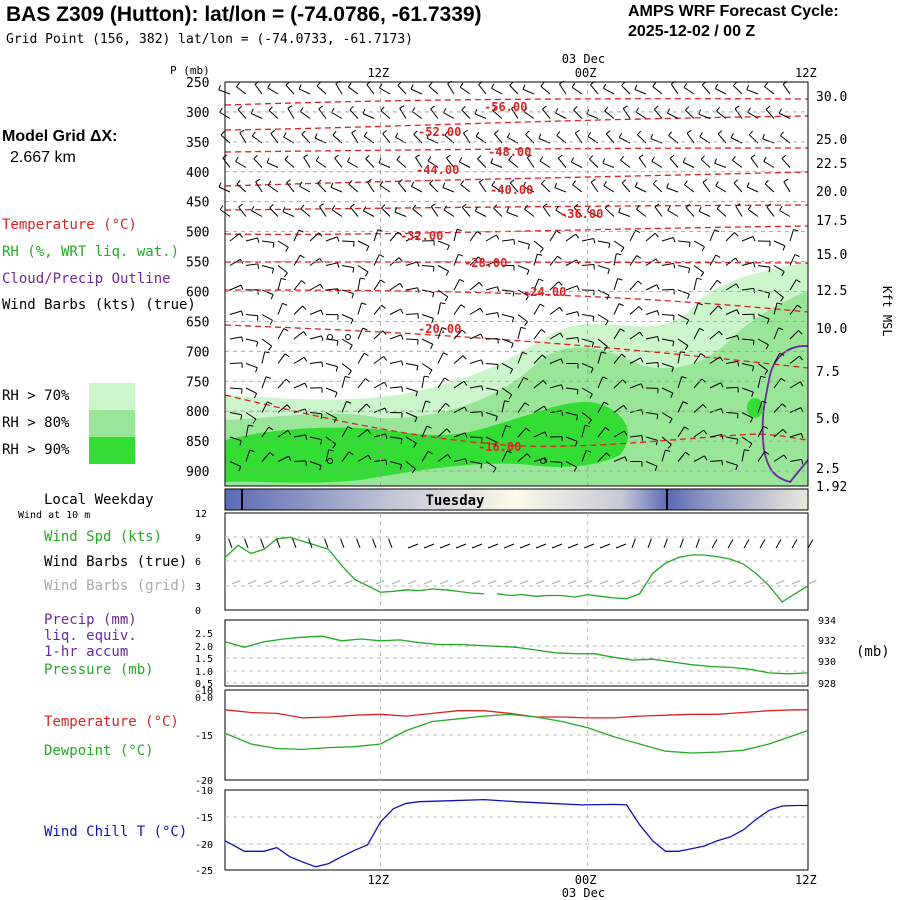 Image resolution: width=900 pixels, height=900 pixels. What do you see at coordinates (204, 818) in the screenshot?
I see `y-tick-label: -15` at bounding box center [204, 818].